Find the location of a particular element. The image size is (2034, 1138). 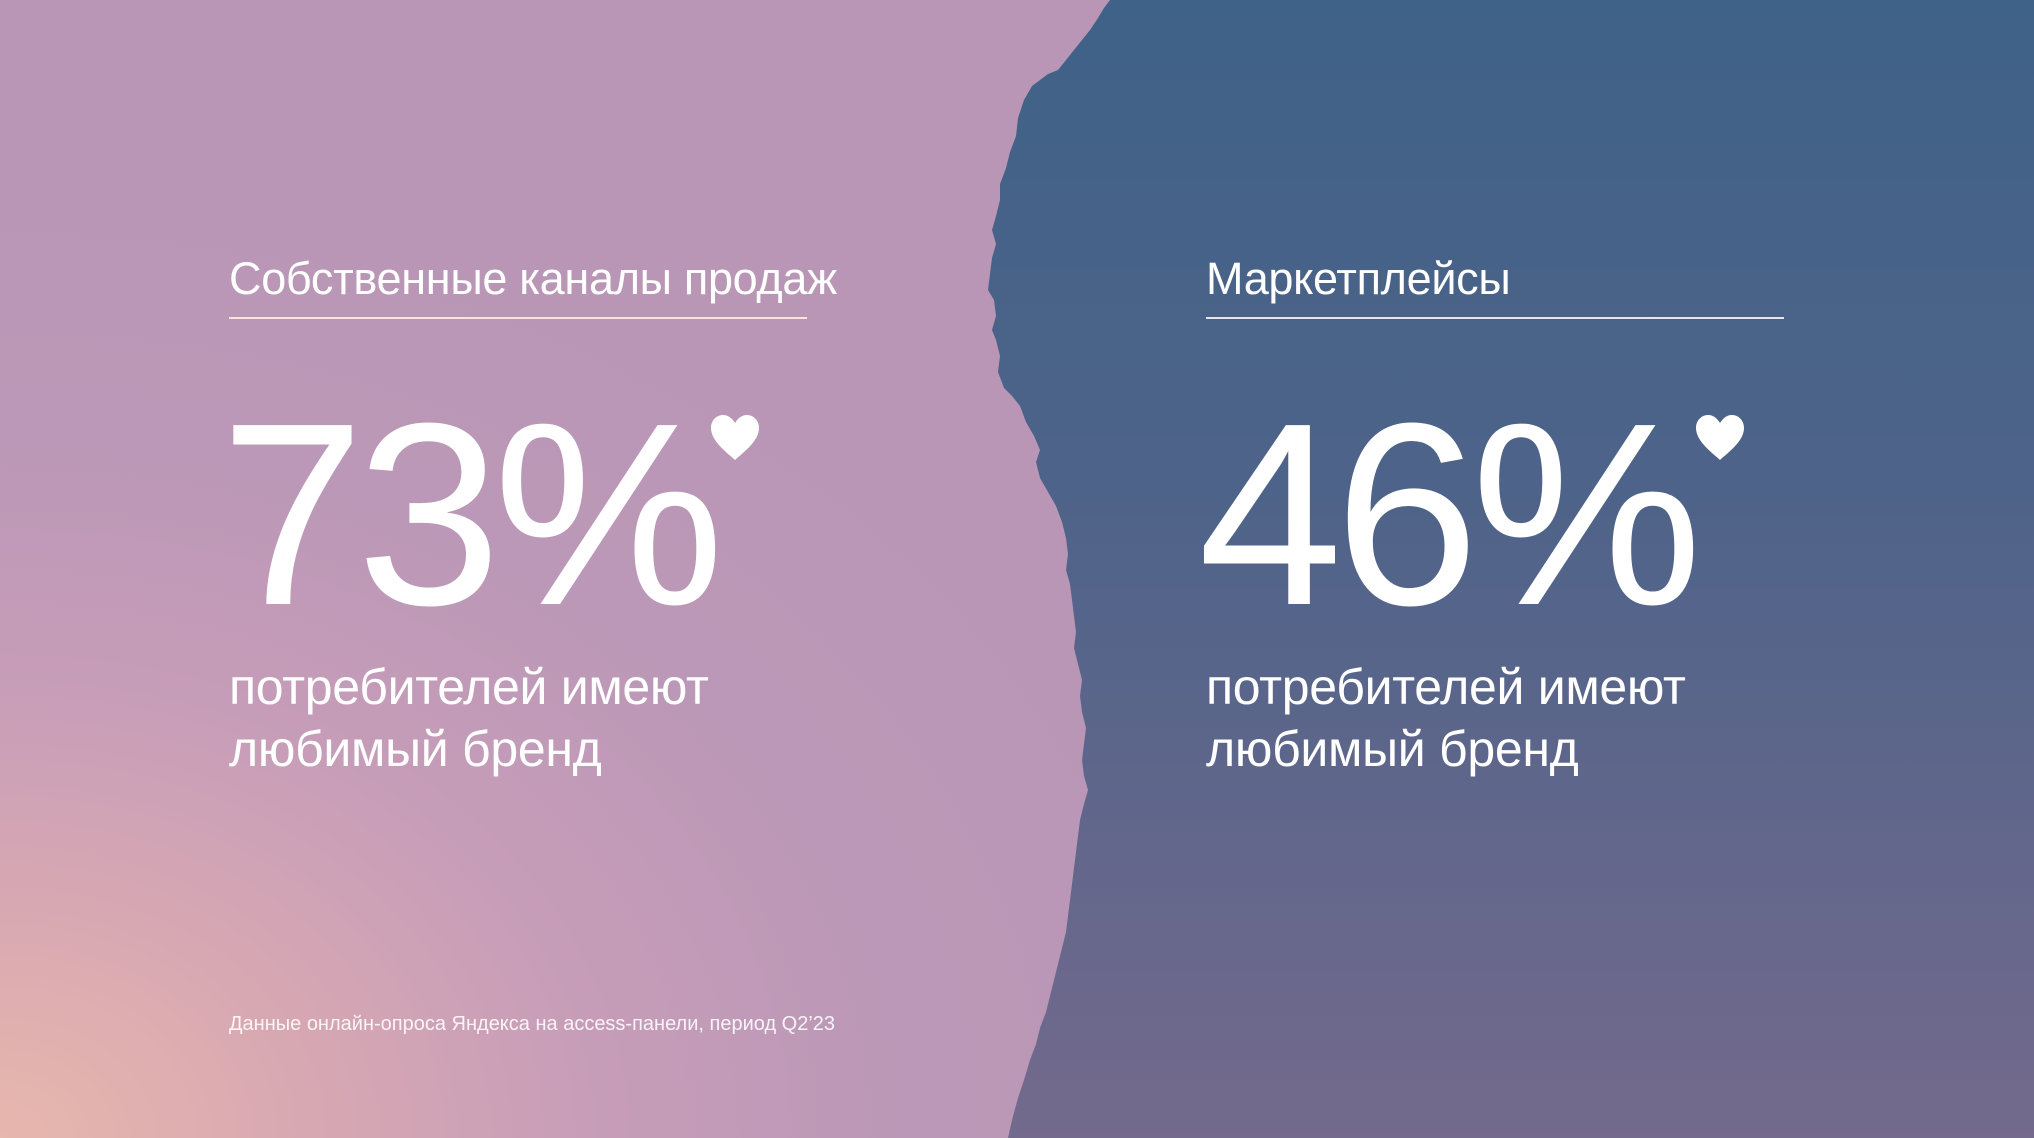

marketplaces-description-line2: любимый бренд is located at coordinates (1392, 749).